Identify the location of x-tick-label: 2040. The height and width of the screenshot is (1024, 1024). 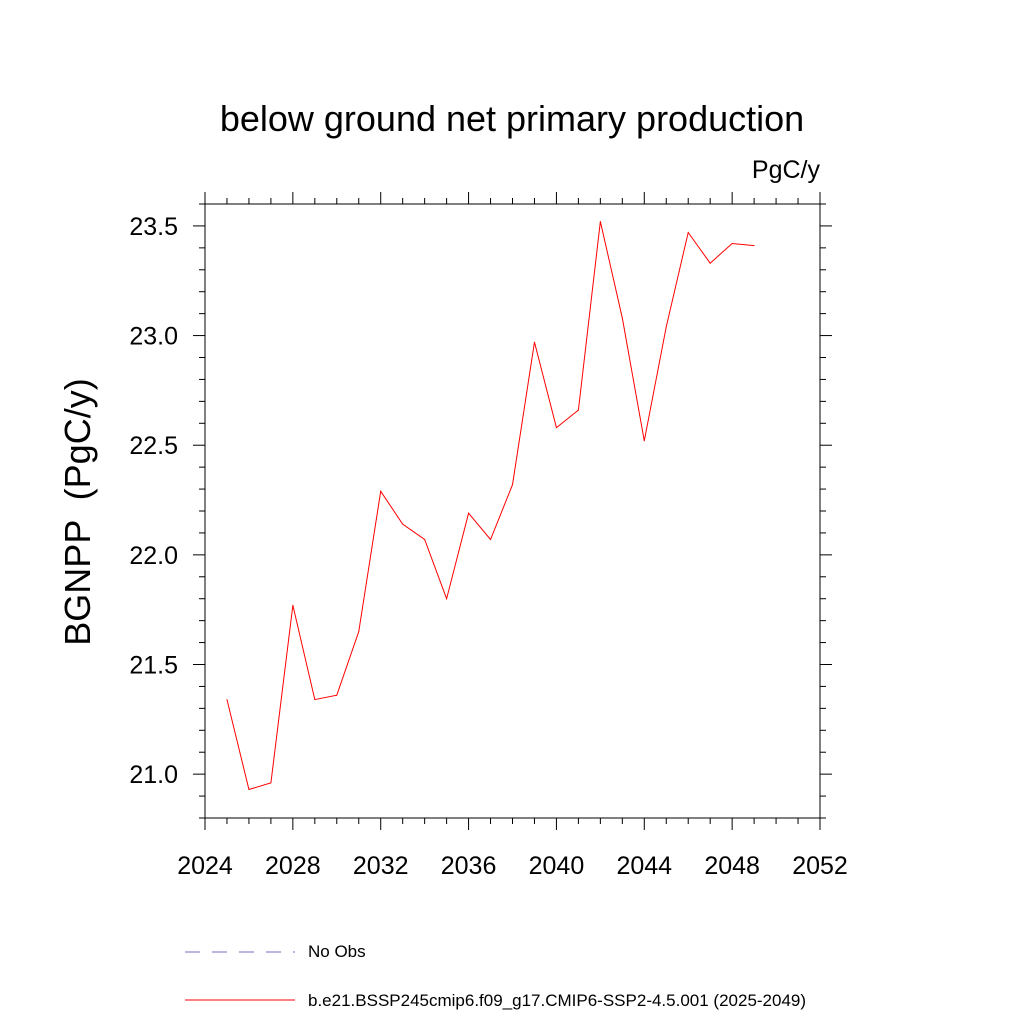
(557, 866).